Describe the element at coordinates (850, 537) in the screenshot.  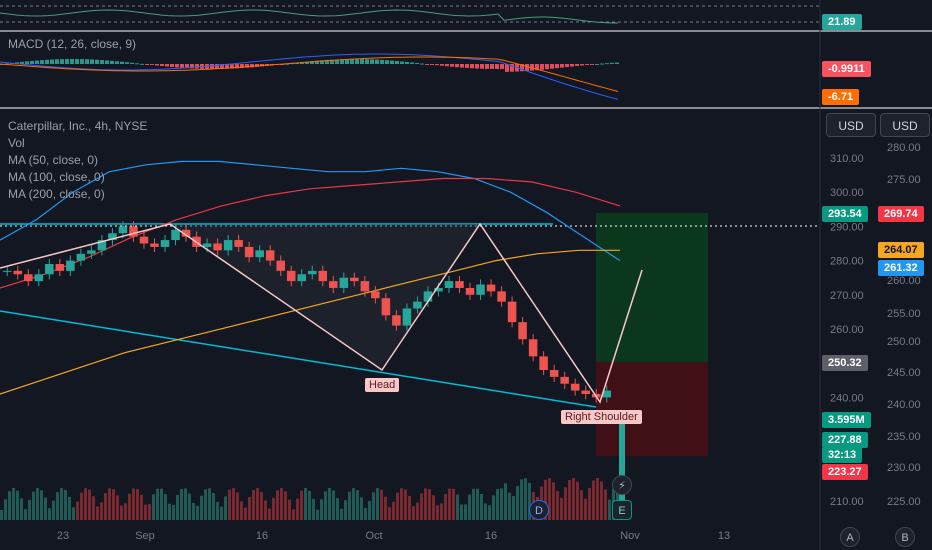
I see `axis-auto-button: A` at that location.